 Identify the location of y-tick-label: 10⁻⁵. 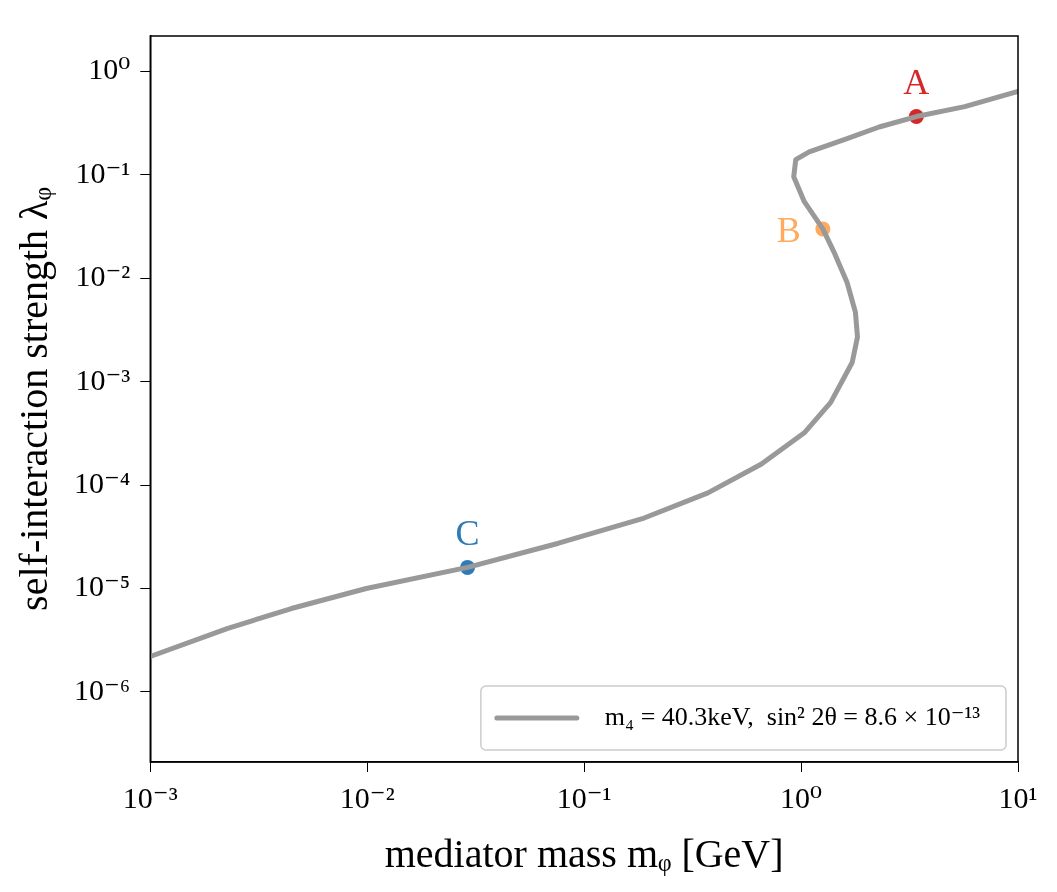
(102, 586).